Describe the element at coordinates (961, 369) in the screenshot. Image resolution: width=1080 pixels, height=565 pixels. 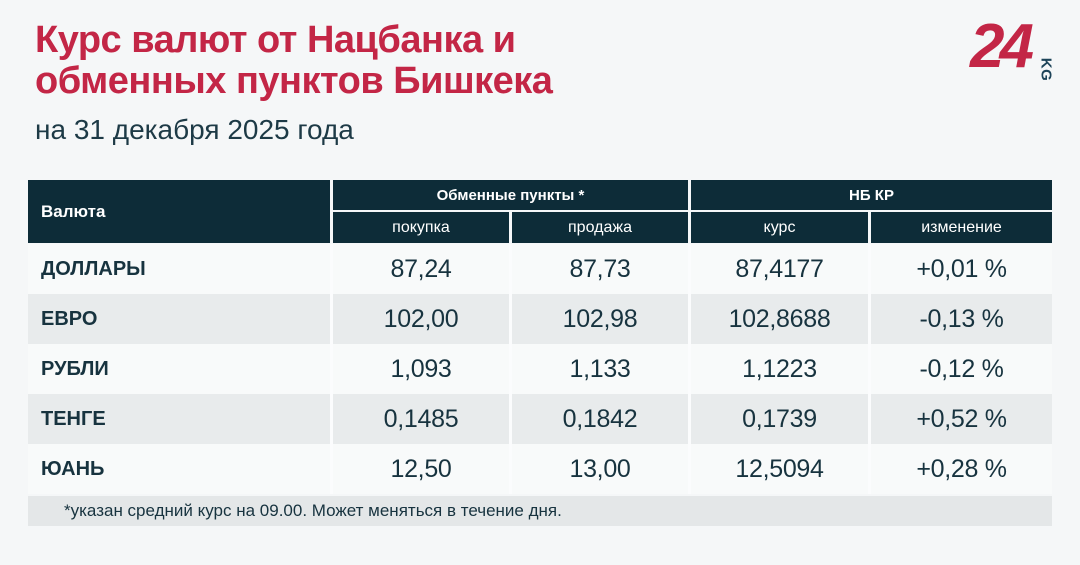
I see `change-value: -0,12 %` at that location.